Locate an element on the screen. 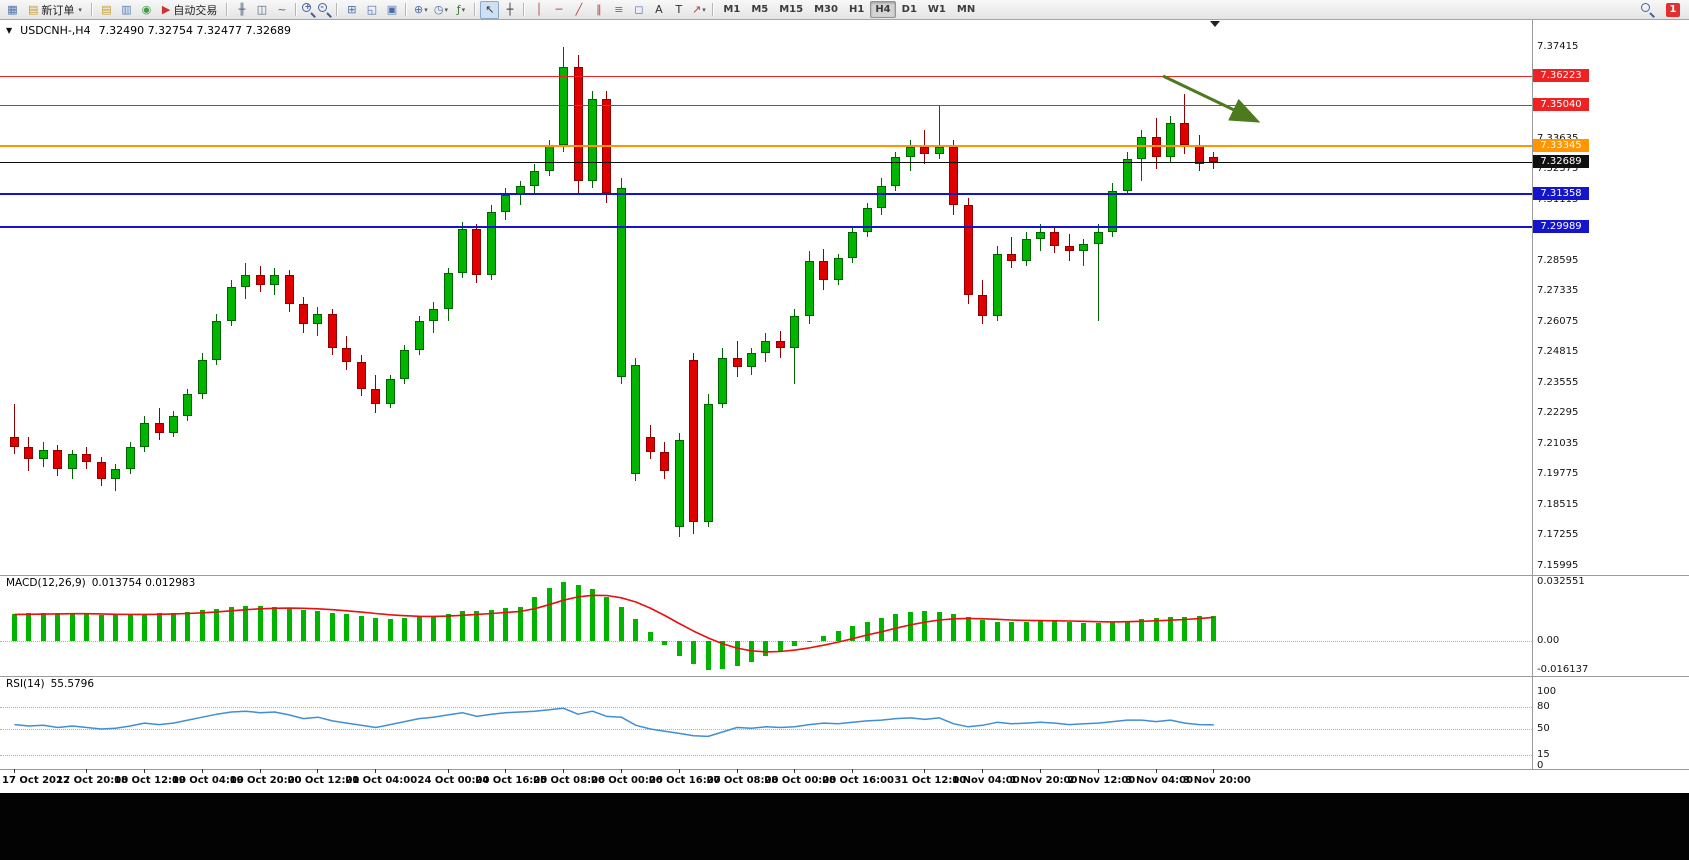  zoom-in-icon: + is located at coordinates (308, 9).